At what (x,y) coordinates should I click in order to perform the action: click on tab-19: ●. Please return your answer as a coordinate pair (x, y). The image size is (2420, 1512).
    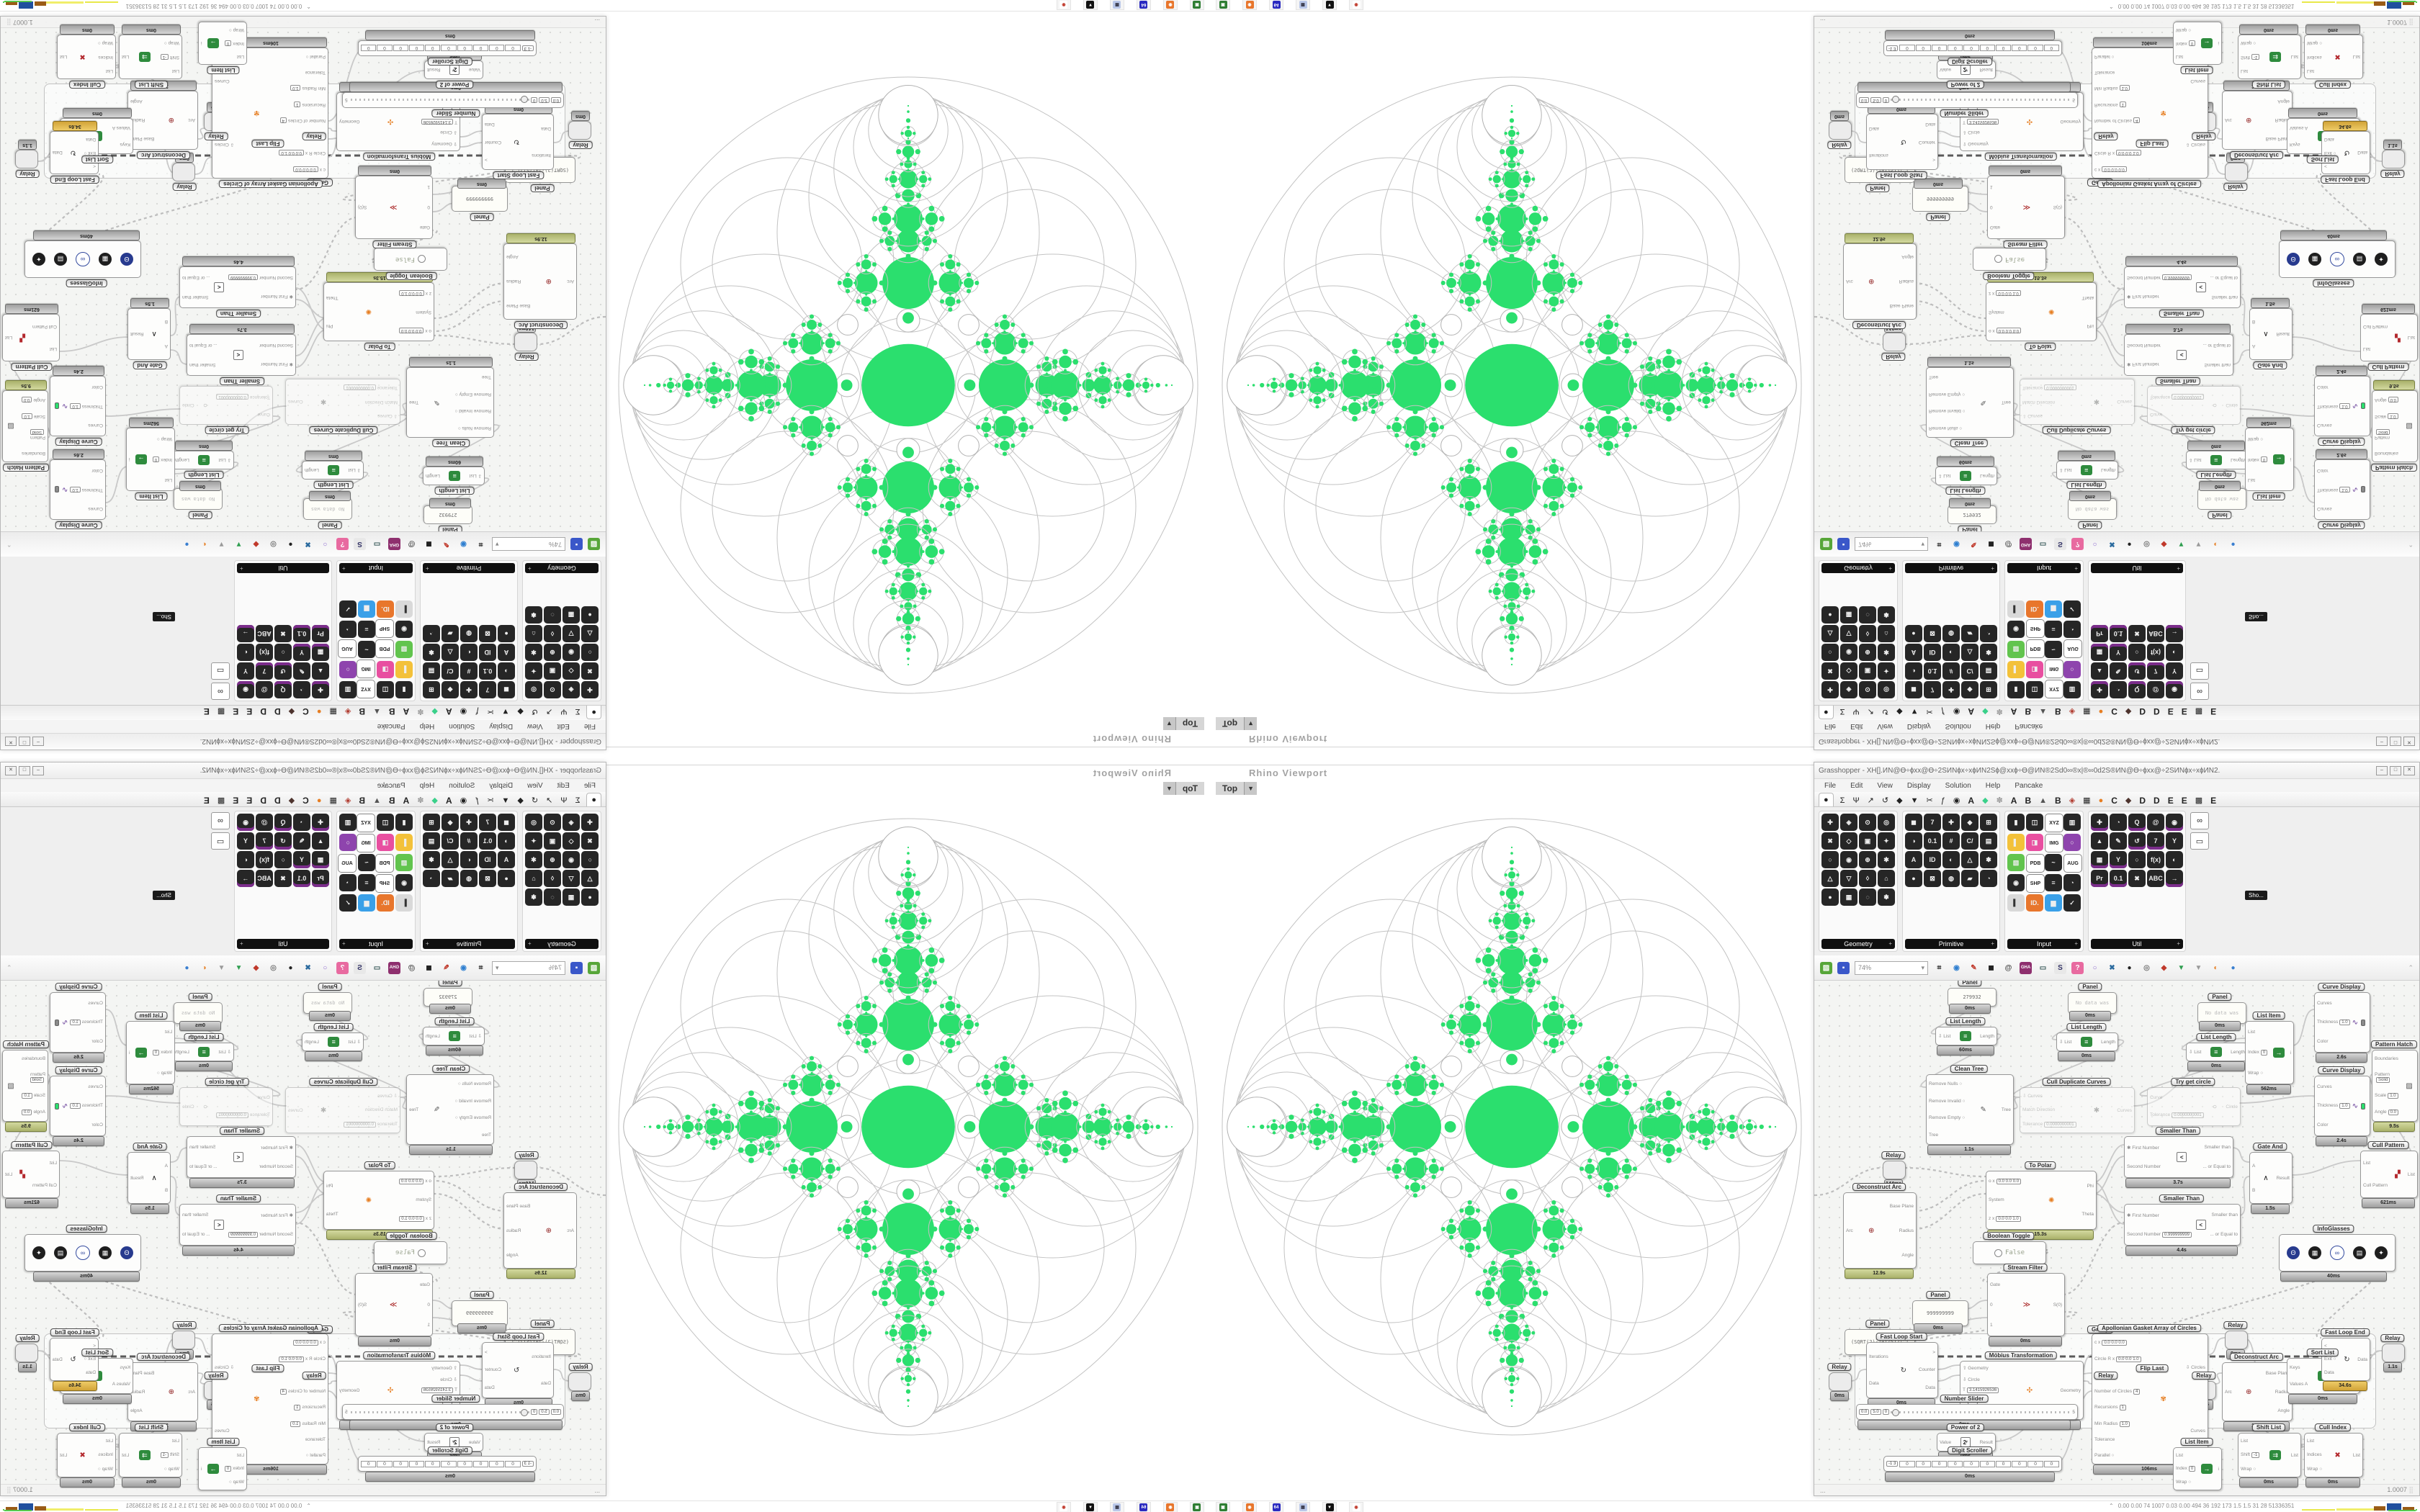
    Looking at the image, I should click on (2101, 711).